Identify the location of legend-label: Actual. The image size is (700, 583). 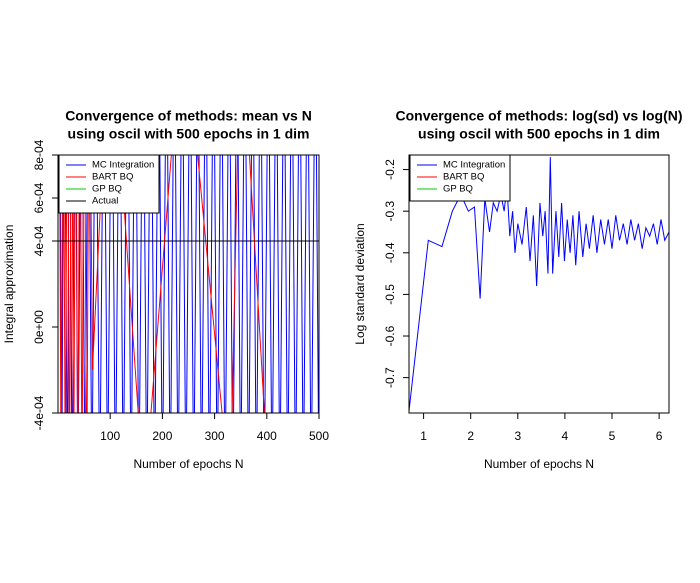
(105, 201).